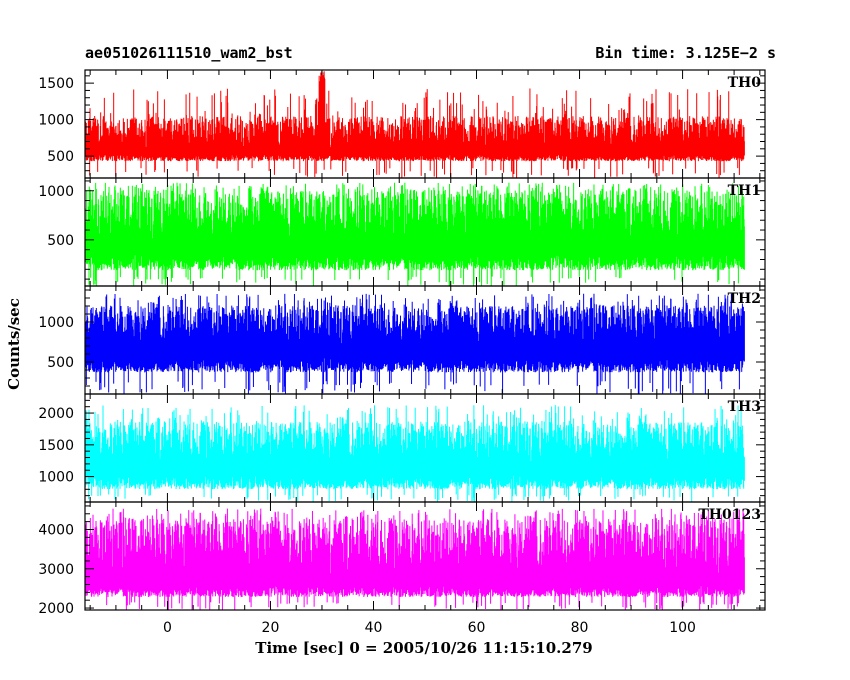 This screenshot has width=850, height=680. I want to click on panel-label-th2: TH2, so click(744, 299).